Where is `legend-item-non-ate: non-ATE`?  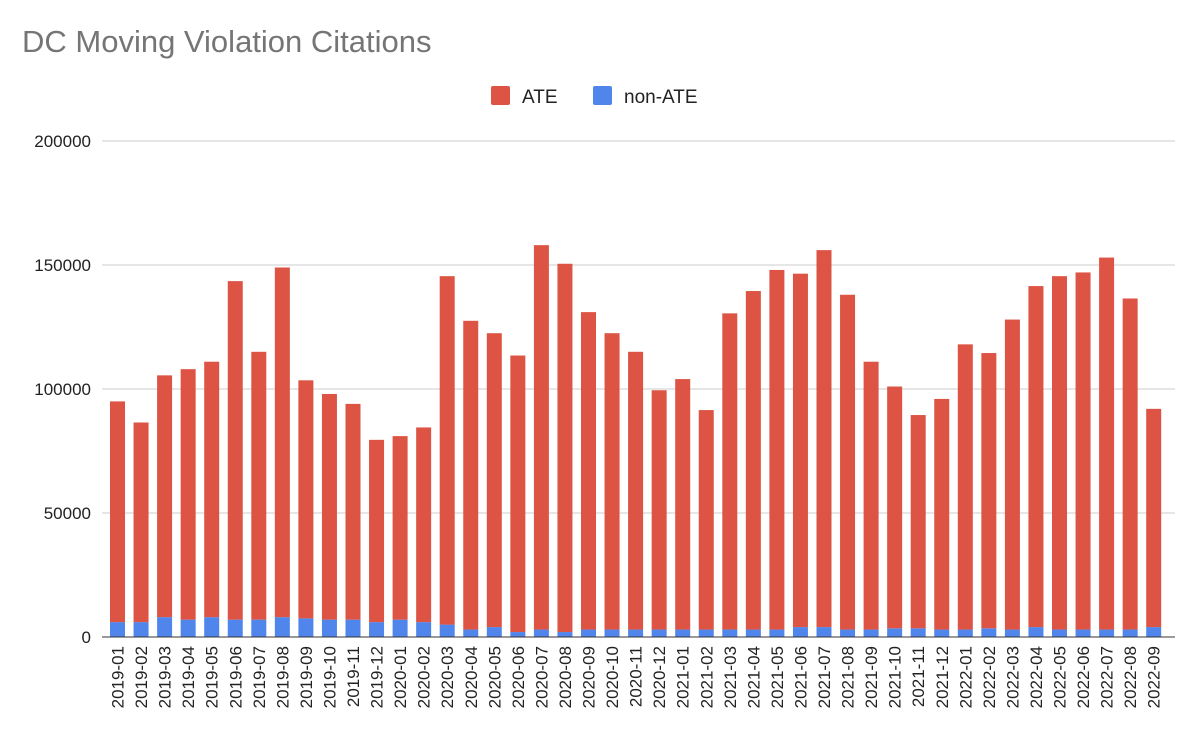 legend-item-non-ate: non-ATE is located at coordinates (645, 97).